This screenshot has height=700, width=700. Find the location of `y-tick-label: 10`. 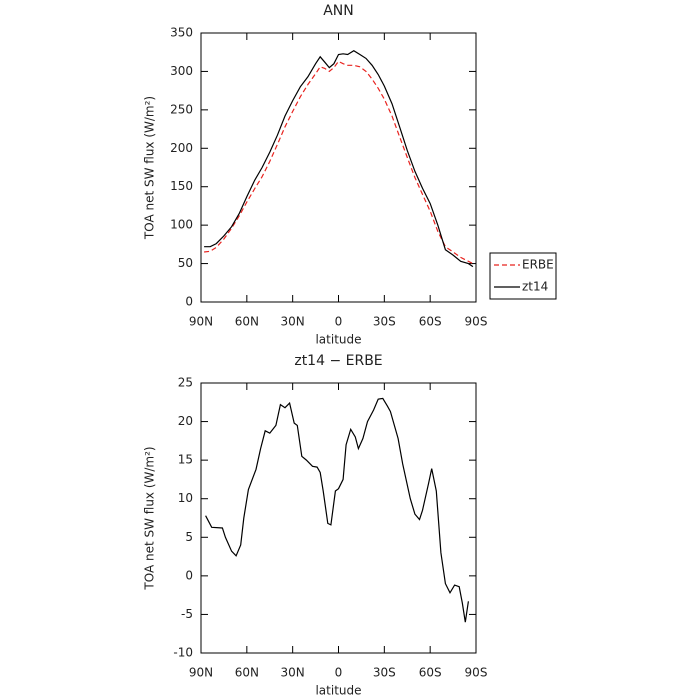

y-tick-label: 10 is located at coordinates (185, 498).